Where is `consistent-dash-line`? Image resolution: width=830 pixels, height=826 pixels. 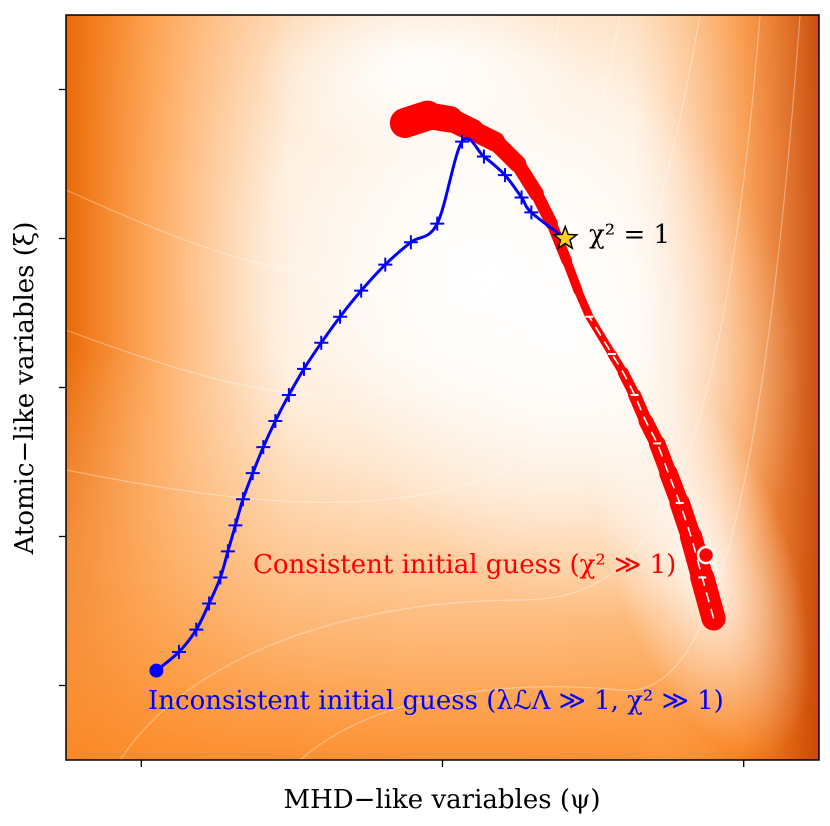
consistent-dash-line is located at coordinates (651, 467).